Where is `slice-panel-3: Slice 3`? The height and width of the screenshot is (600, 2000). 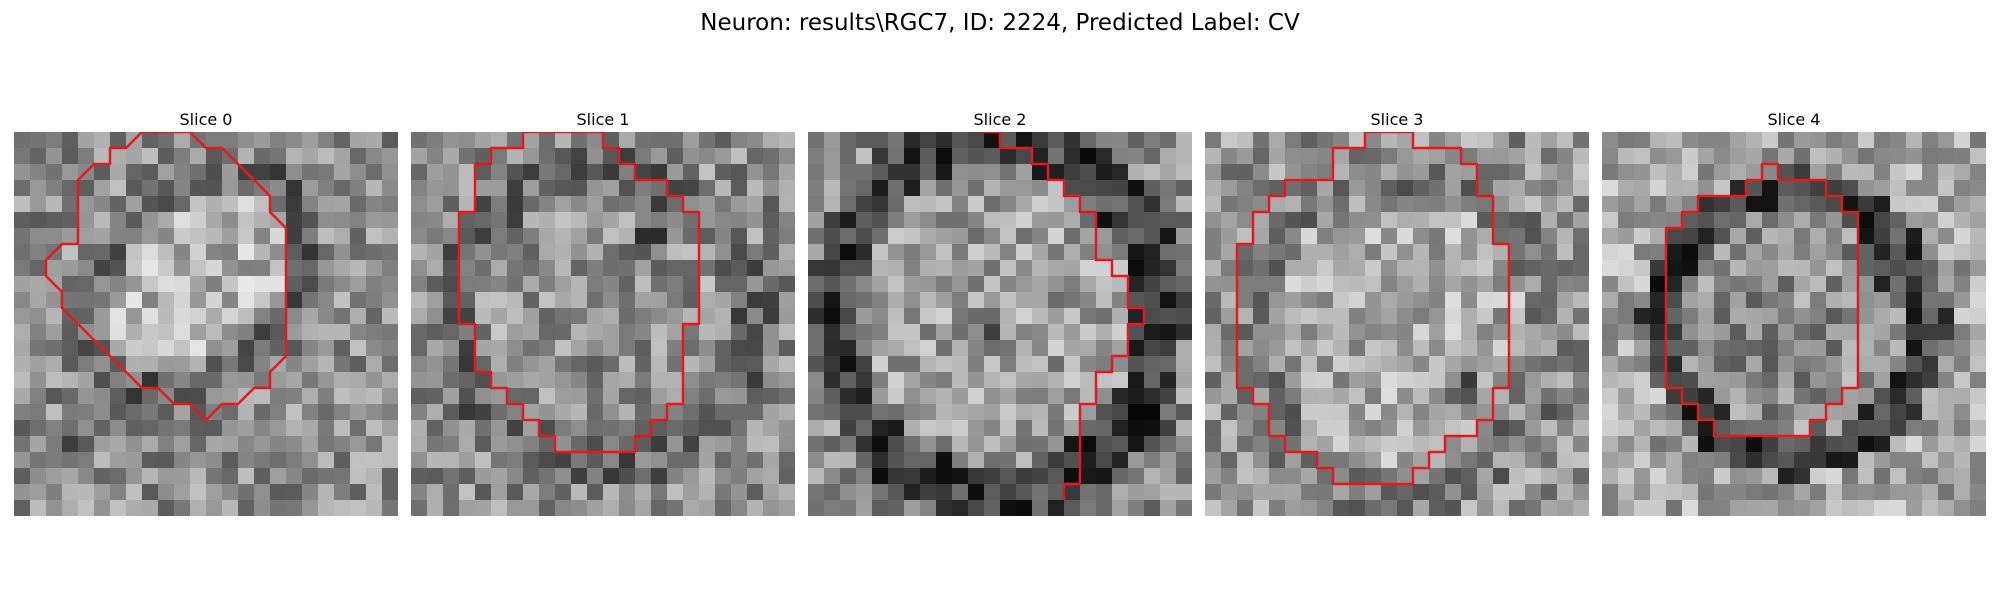 slice-panel-3: Slice 3 is located at coordinates (1397, 312).